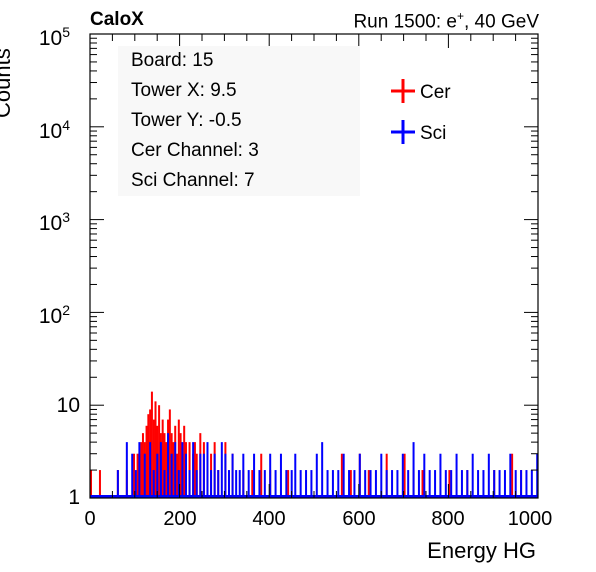  I want to click on x-tick-800: 800, so click(448, 519).